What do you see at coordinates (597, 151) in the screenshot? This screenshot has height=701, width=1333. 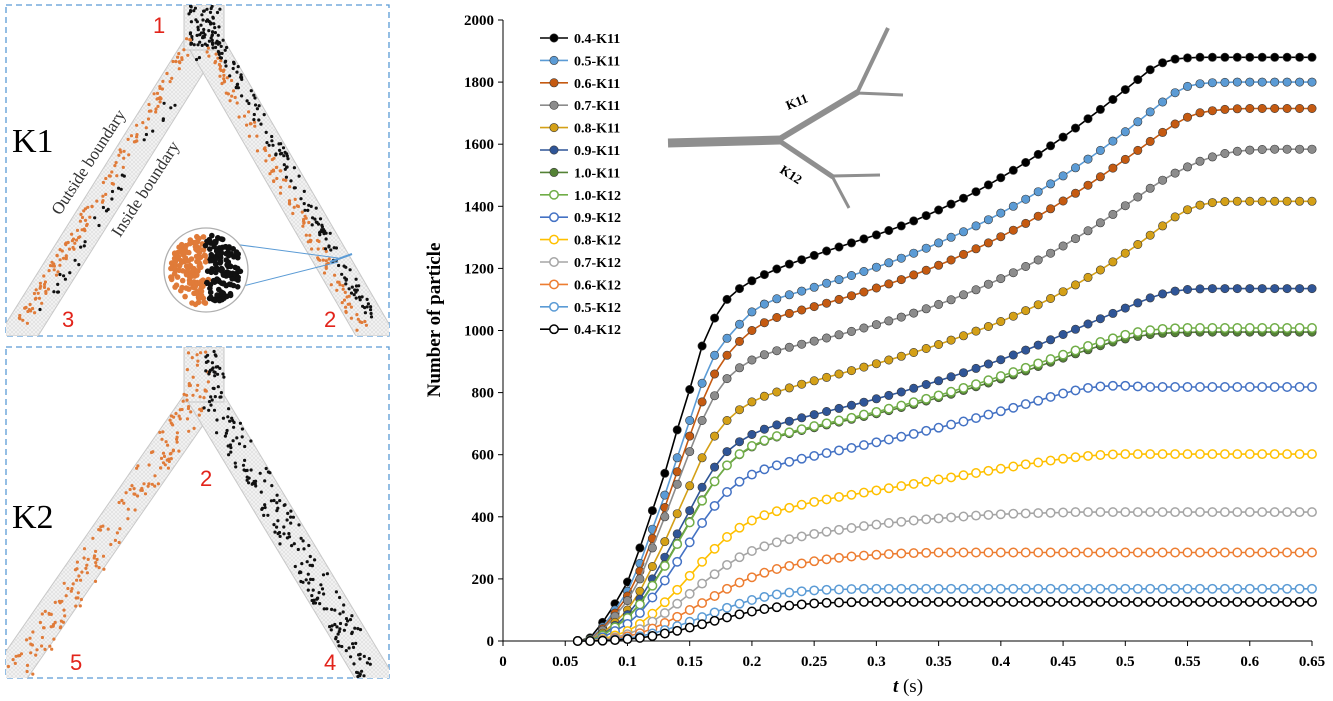 I see `legend-label: 0.9-K11` at bounding box center [597, 151].